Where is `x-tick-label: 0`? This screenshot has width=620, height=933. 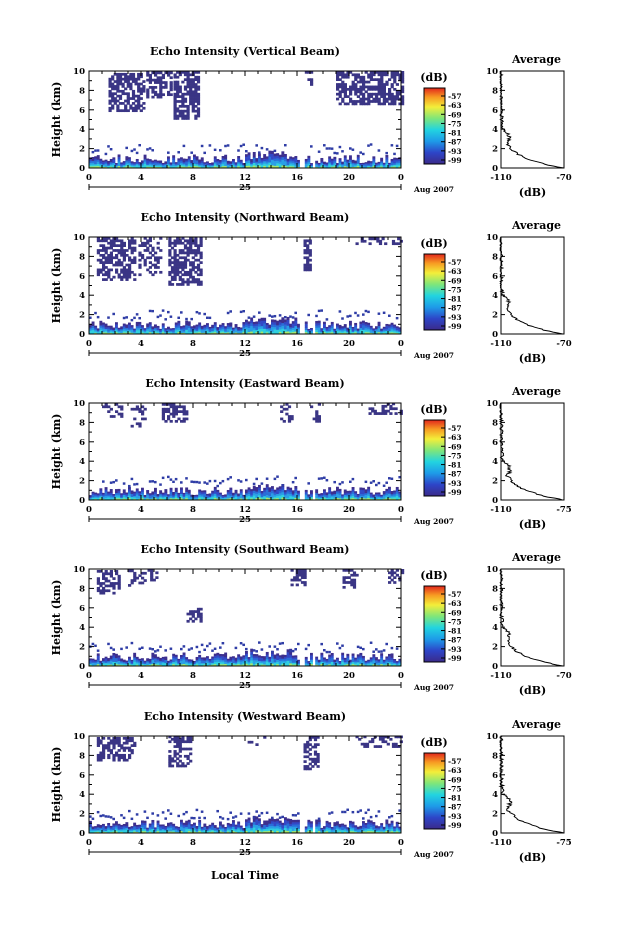
x-tick-label: 0 is located at coordinates (89, 178).